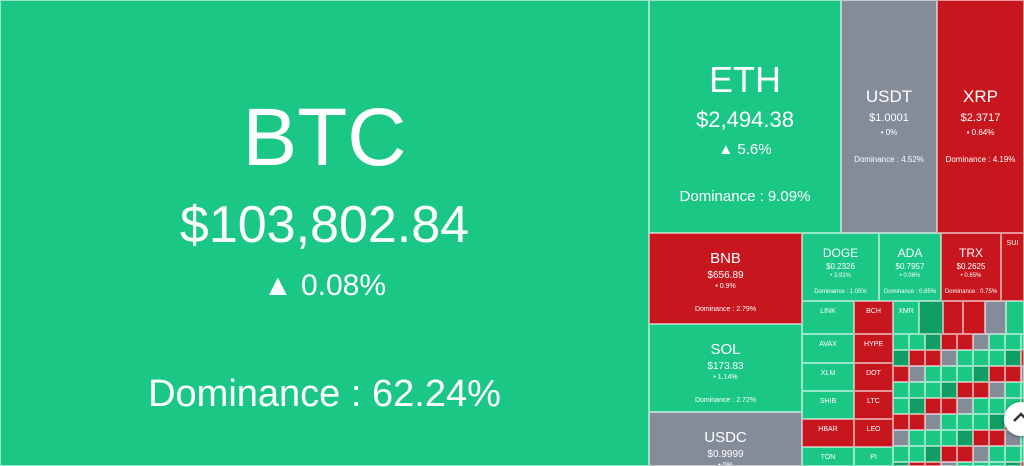 This screenshot has height=466, width=1024. Describe the element at coordinates (889, 132) in the screenshot. I see `coin-change: • 0%` at that location.